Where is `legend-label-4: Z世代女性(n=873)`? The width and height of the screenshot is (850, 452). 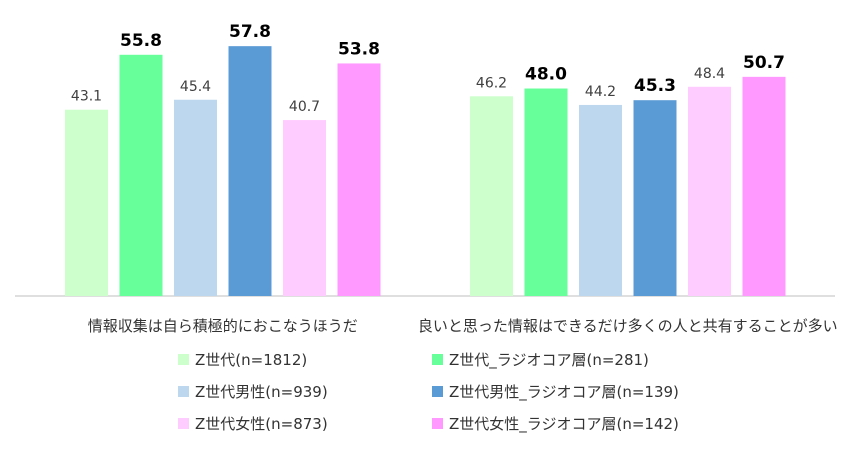
legend-label-4: Z世代女性(n=873) is located at coordinates (261, 424).